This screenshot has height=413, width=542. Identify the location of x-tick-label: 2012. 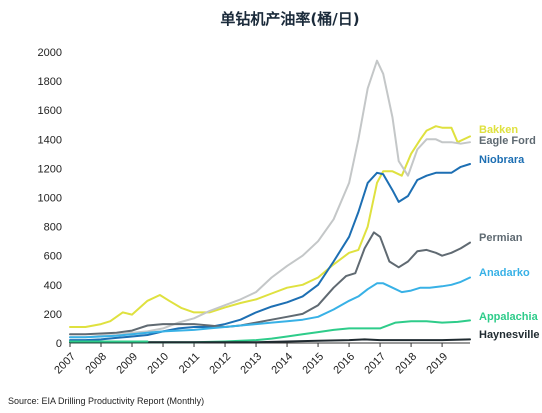
(220, 364).